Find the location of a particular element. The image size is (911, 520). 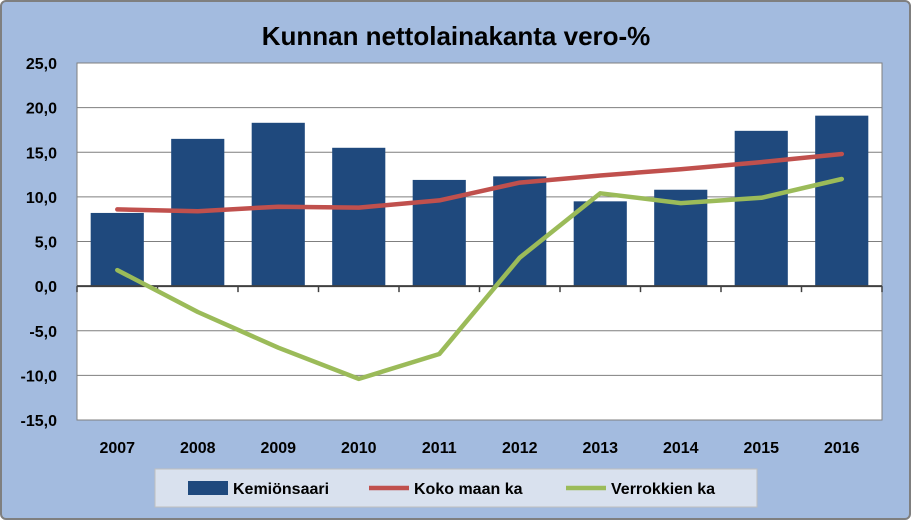

legend: Kemiönsaari Koko maan ka Verrokkien ka is located at coordinates (451, 489).